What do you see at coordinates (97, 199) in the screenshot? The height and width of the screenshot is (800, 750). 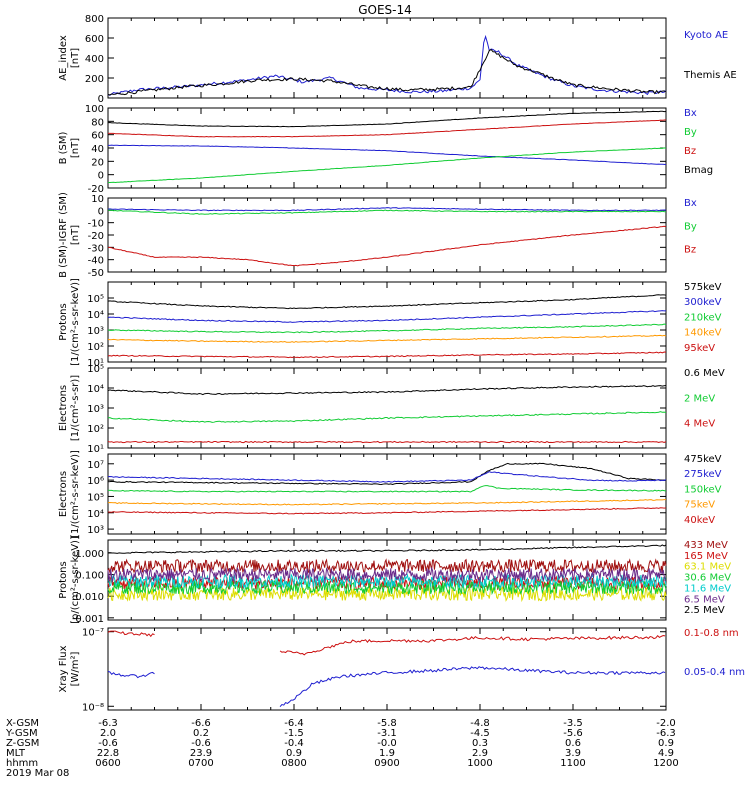 I see `y-tick-label: 10` at bounding box center [97, 199].